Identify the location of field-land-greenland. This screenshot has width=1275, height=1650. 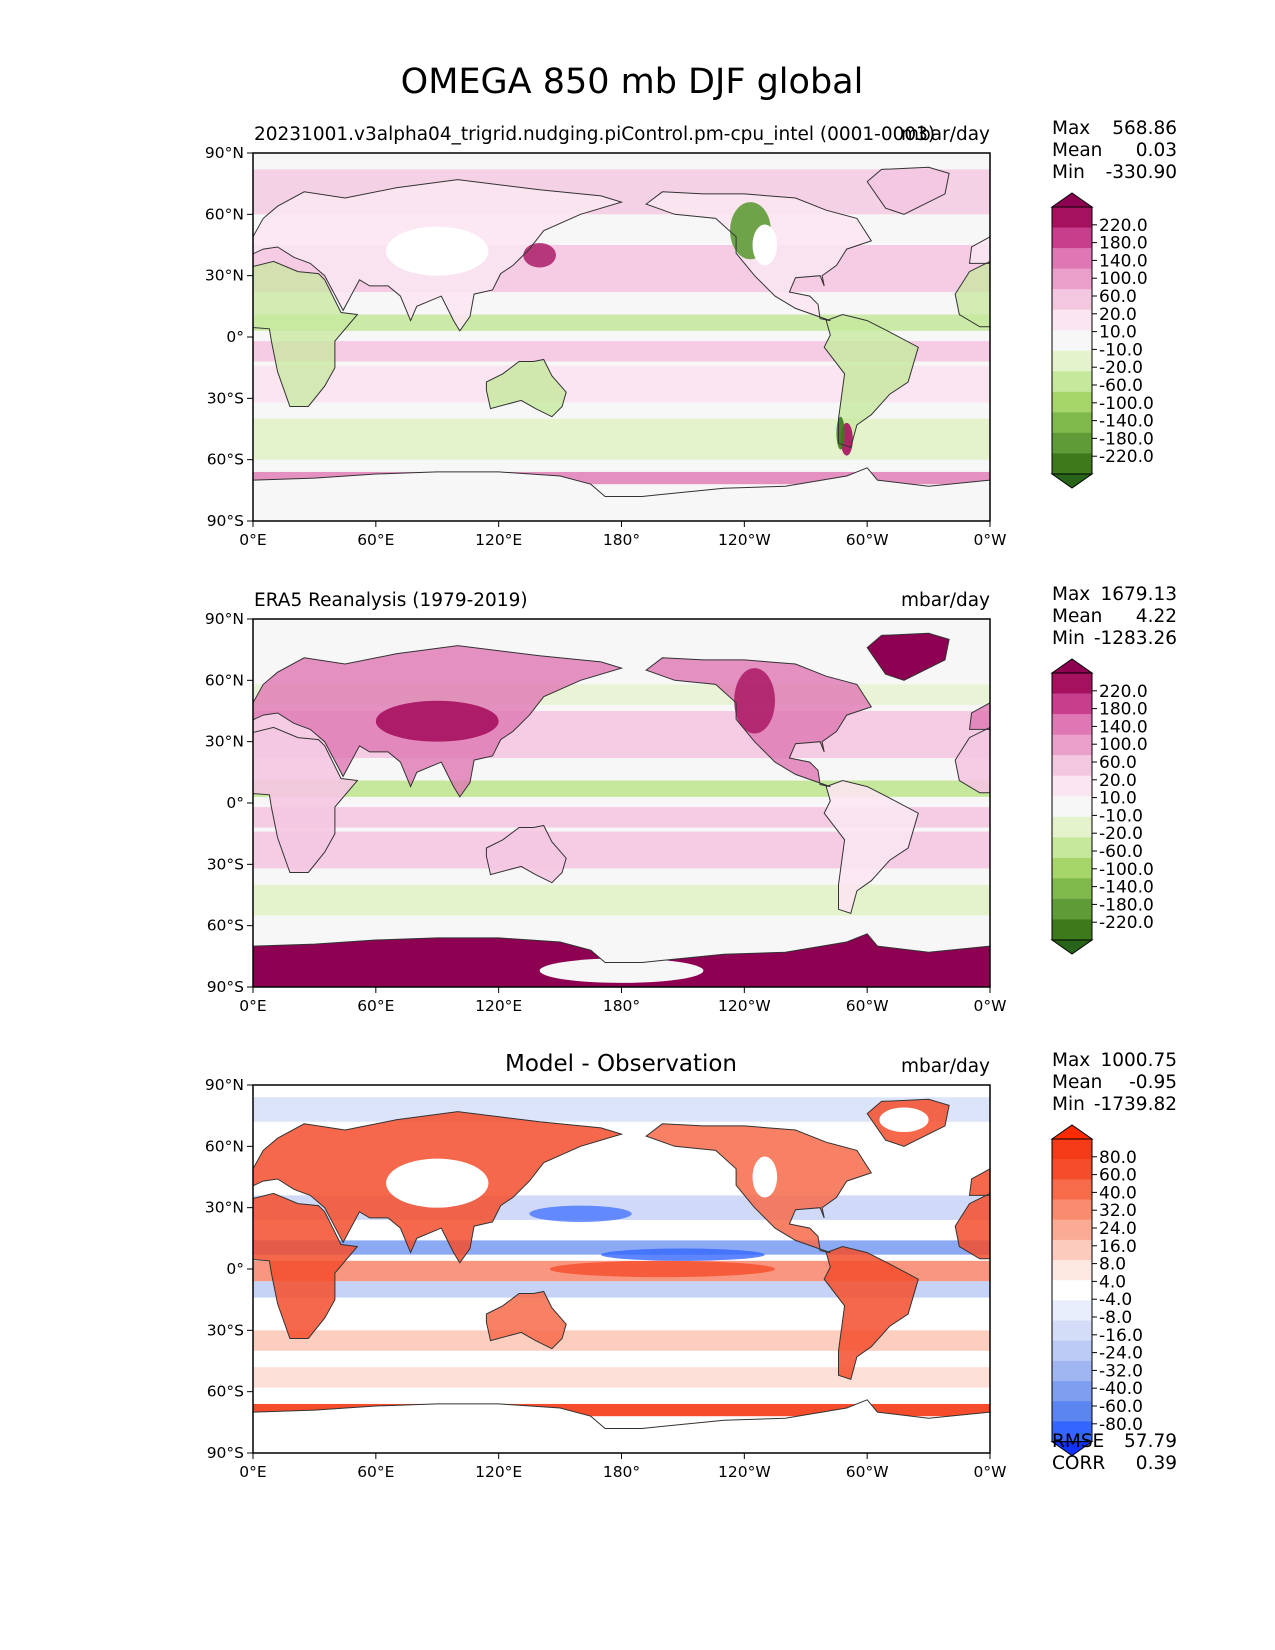
(908, 191).